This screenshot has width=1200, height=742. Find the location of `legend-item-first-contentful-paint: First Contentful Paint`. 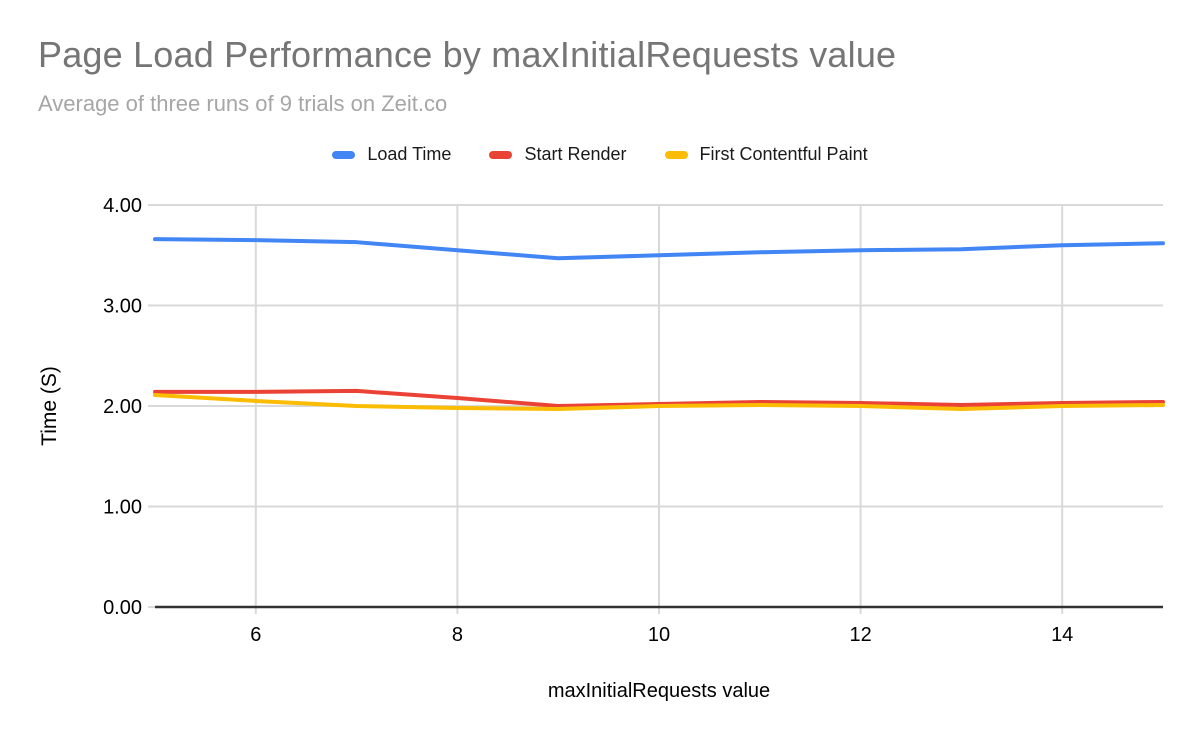

legend-item-first-contentful-paint: First Contentful Paint is located at coordinates (766, 154).